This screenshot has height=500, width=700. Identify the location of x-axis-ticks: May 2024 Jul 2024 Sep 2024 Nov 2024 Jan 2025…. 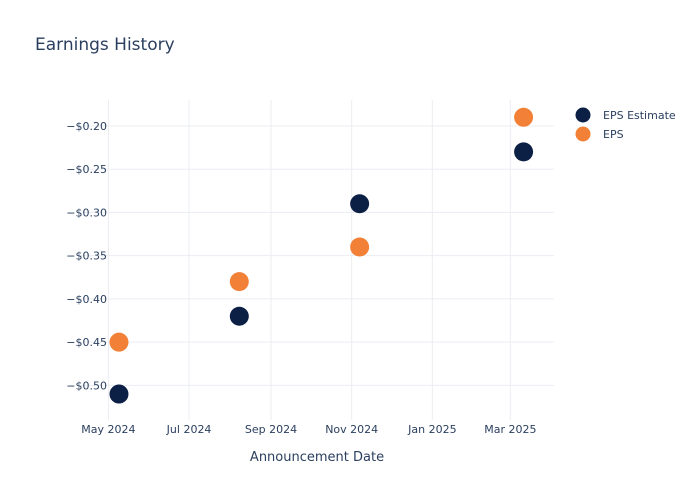
(308, 429).